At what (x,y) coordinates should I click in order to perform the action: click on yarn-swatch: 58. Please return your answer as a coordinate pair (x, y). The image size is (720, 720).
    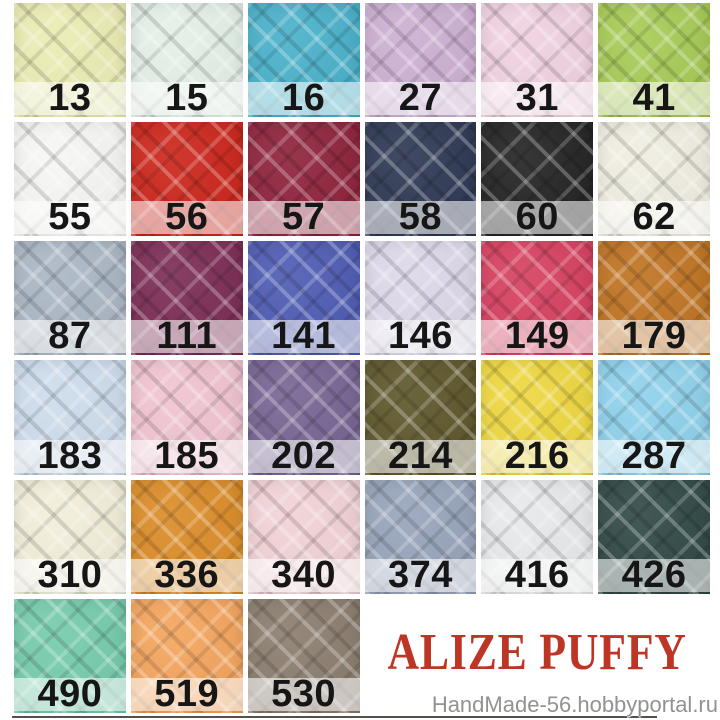
    Looking at the image, I should click on (420, 179).